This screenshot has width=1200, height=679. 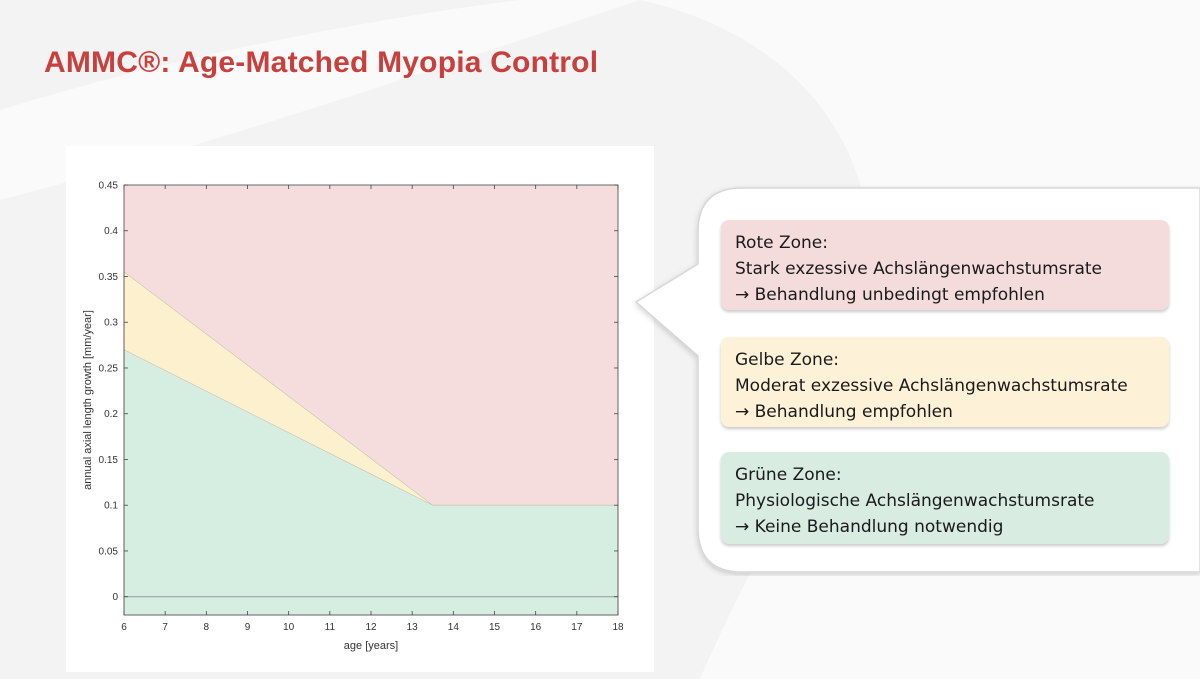 What do you see at coordinates (111, 231) in the screenshot?
I see `y-tick-label: 0.4` at bounding box center [111, 231].